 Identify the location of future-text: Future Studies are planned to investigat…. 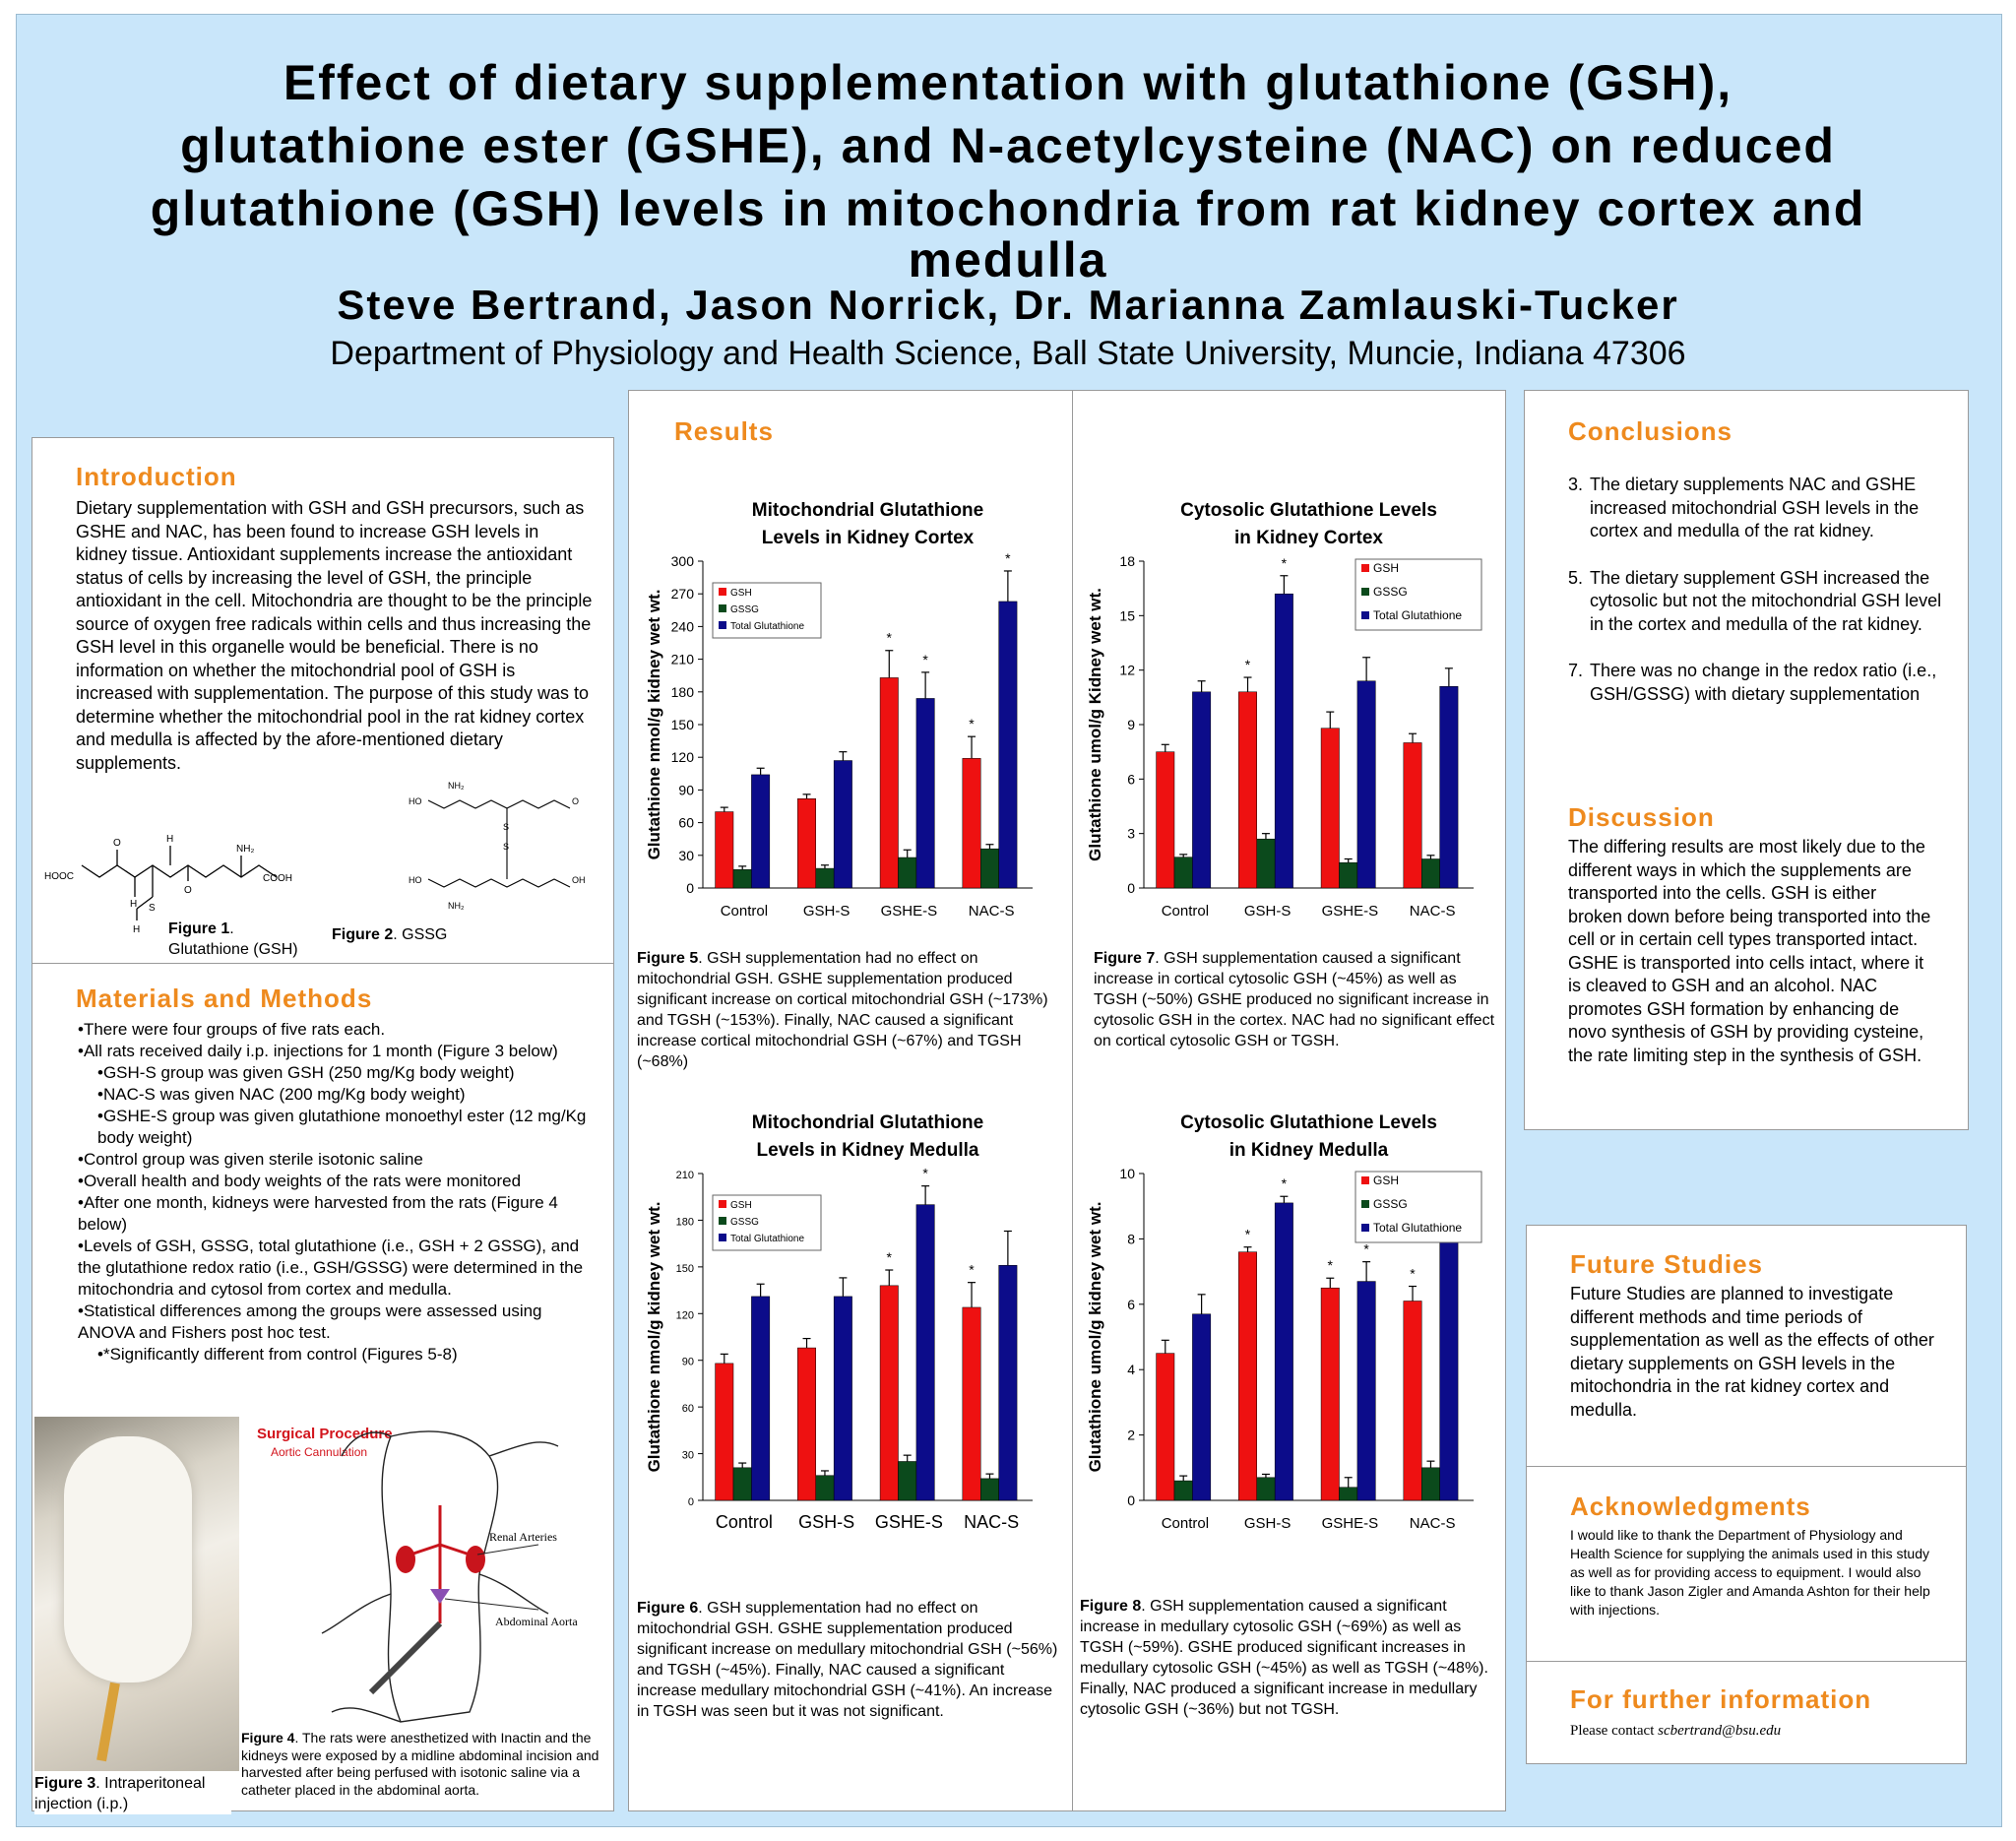
(1752, 1352).